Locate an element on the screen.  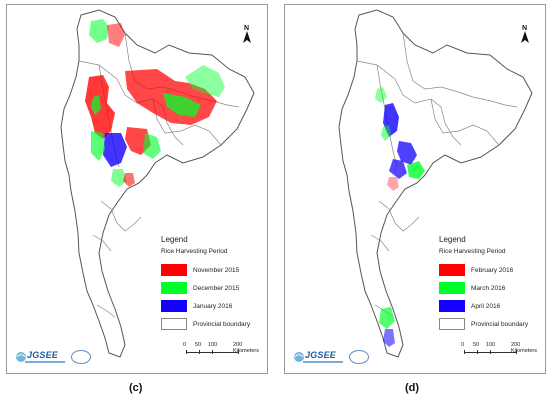
legend-item-february-2016: February 2016 is located at coordinates (494, 270).